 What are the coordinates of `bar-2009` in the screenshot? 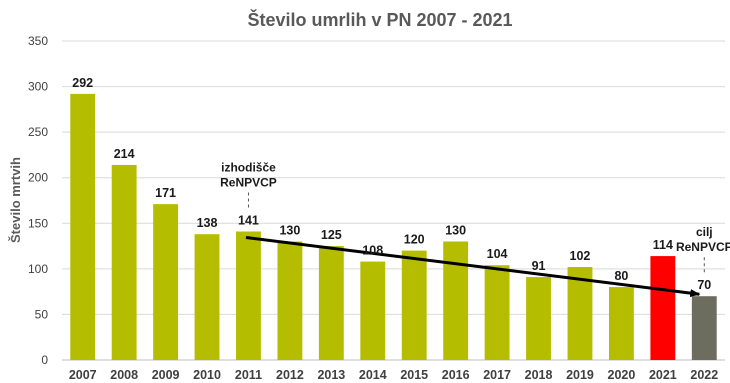 It's located at (166, 282).